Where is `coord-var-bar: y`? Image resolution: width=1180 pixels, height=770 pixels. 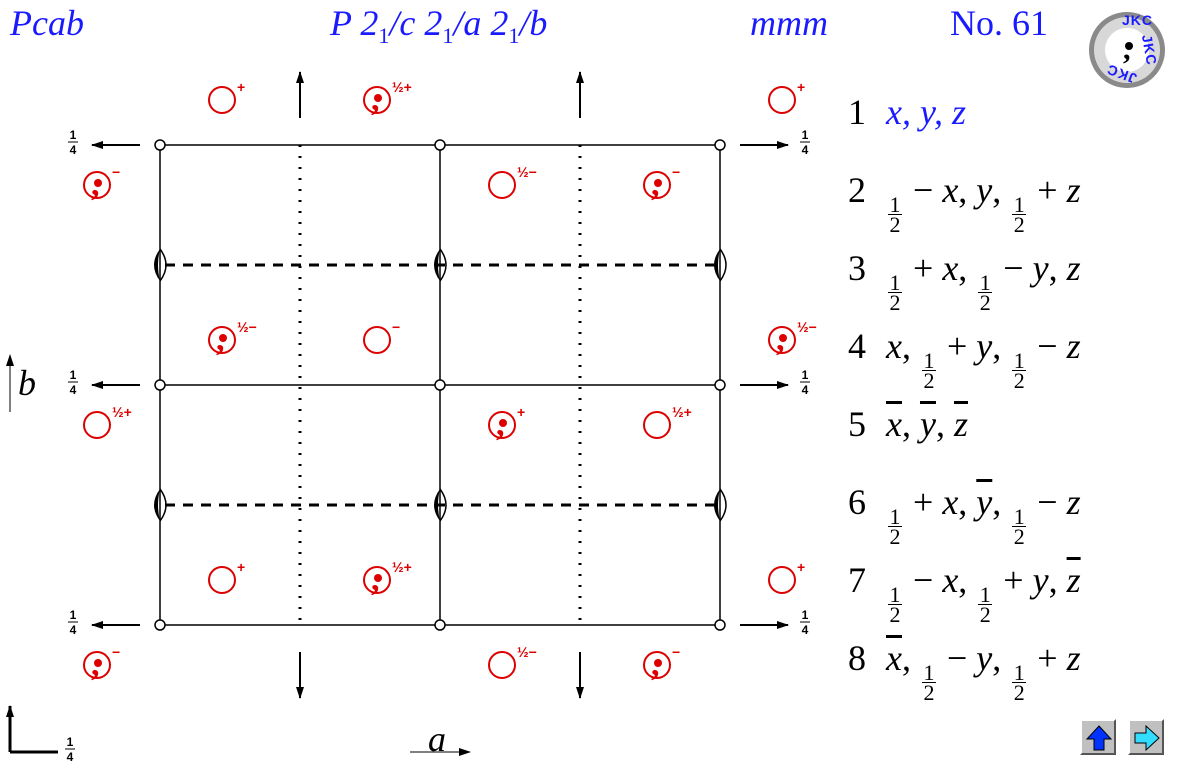 coord-var-bar: y is located at coordinates (927, 424).